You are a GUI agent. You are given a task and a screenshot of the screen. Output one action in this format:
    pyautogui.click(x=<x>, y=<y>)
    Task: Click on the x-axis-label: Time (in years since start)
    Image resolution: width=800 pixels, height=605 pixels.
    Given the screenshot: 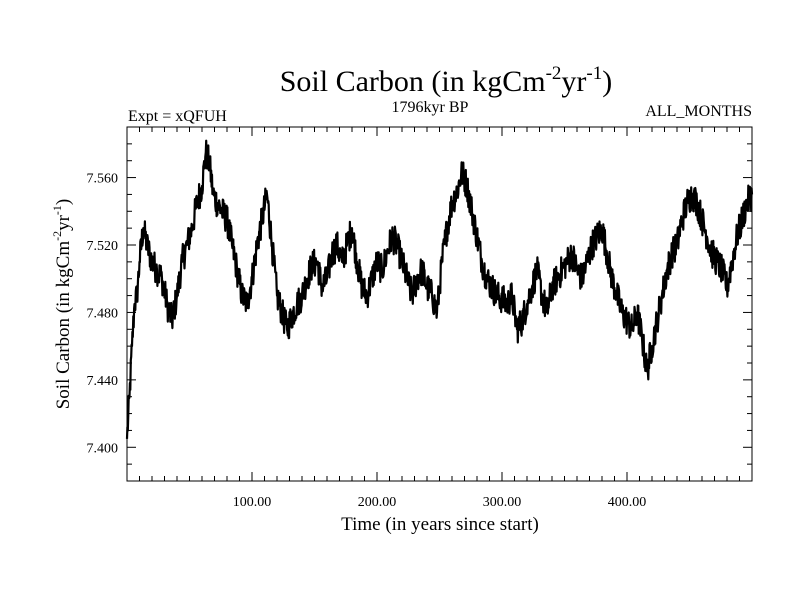 What is the action you would take?
    pyautogui.click(x=440, y=524)
    